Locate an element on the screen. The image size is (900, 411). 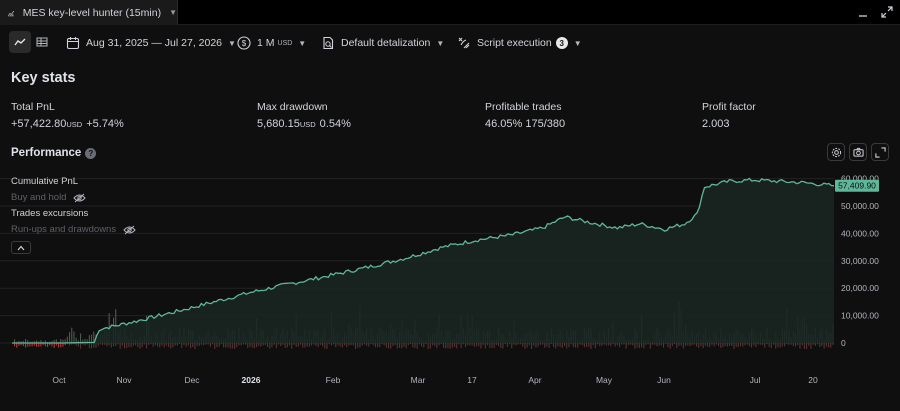
y-tick-label: 50,000.00 is located at coordinates (860, 206).